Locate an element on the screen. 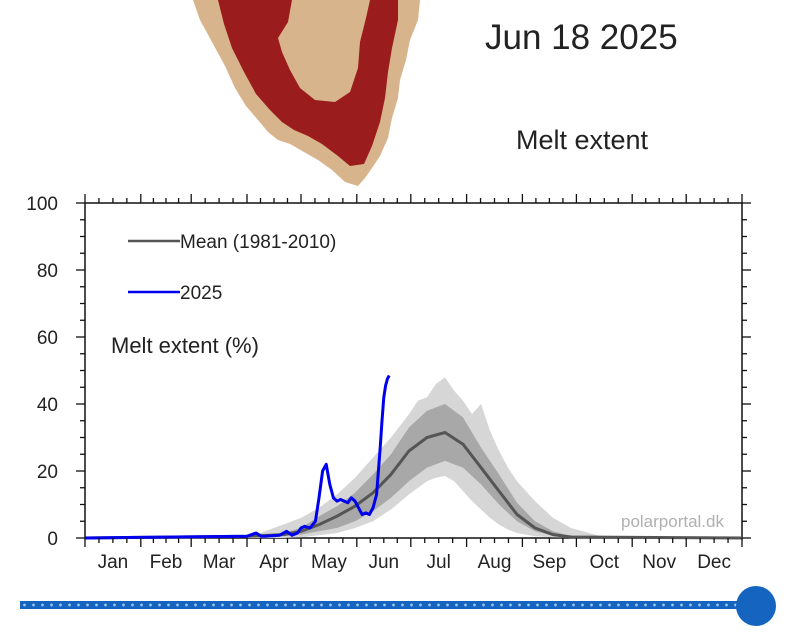 The image size is (791, 639). y-axis-label: Melt extent (%) is located at coordinates (185, 345).